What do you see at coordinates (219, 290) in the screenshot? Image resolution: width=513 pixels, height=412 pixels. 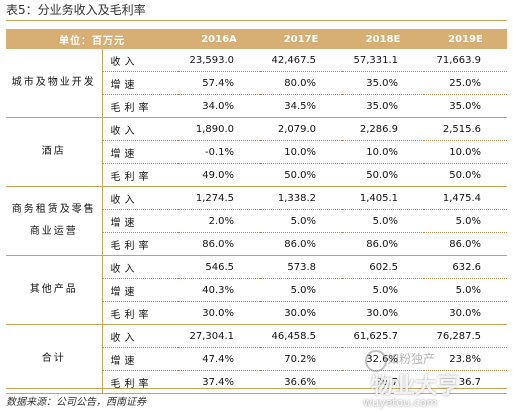 I see `value-cell: 40.3%` at bounding box center [219, 290].